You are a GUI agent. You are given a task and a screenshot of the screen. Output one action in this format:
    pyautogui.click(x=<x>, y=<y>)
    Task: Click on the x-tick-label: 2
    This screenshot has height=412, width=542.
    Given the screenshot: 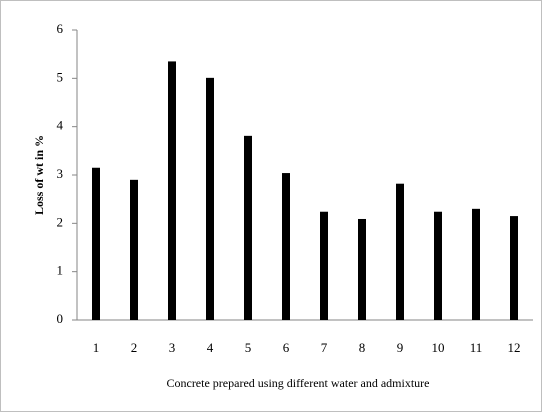 What is the action you would take?
    pyautogui.click(x=134, y=347)
    